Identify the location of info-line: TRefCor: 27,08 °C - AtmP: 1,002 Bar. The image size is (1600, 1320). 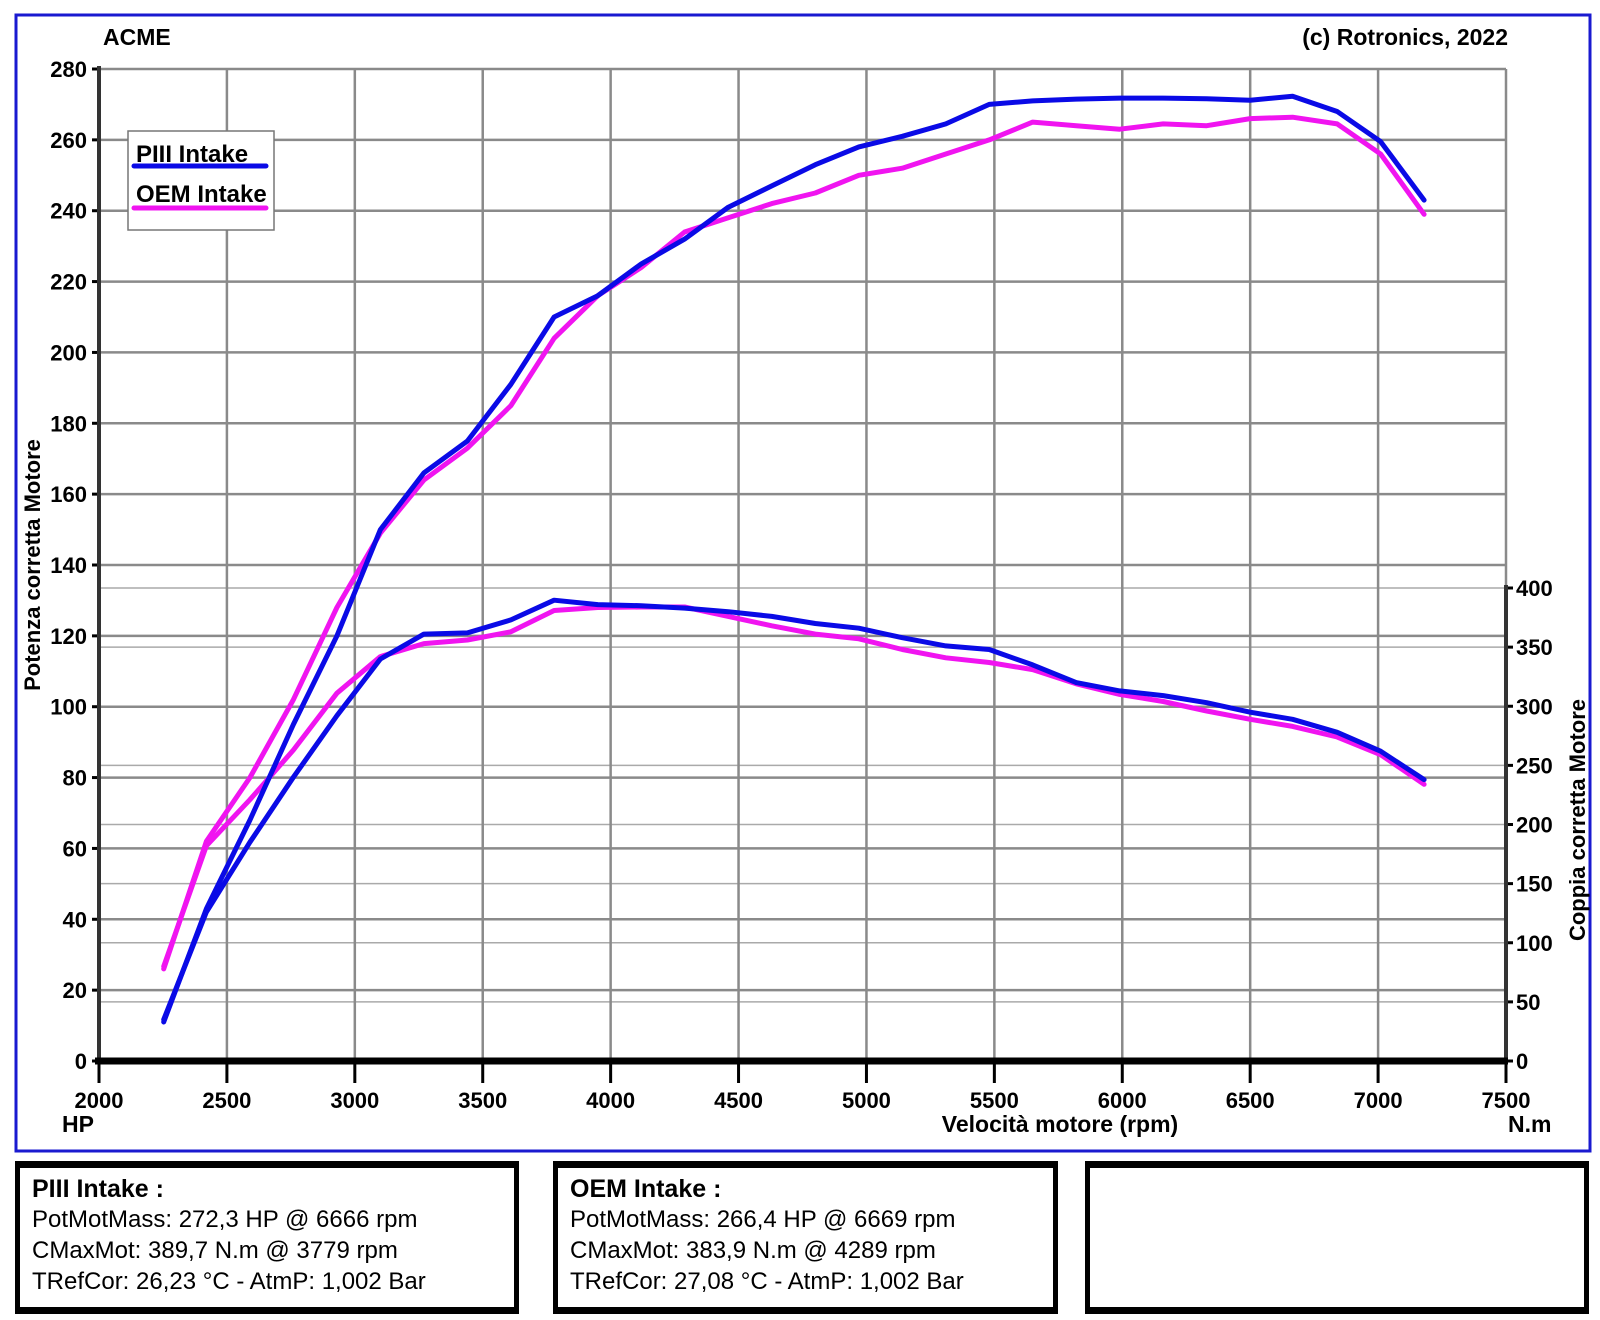
(767, 1281).